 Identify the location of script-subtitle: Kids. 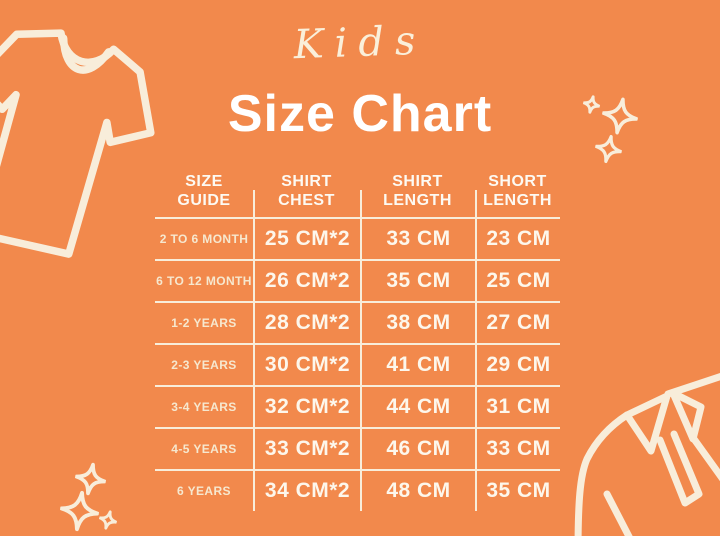
(360, 43).